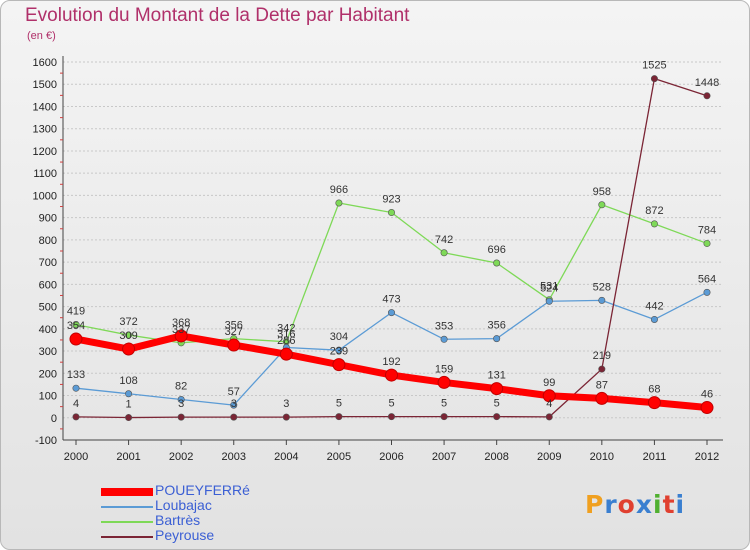 The image size is (750, 550). I want to click on x-tick-label: 2000, so click(76, 457).